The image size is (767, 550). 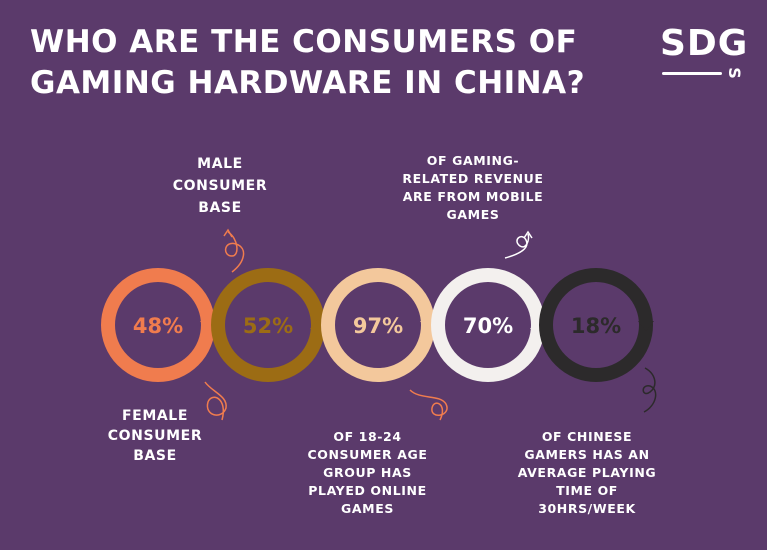 What do you see at coordinates (528, 234) in the screenshot?
I see `arrow-icon-mobile-head` at bounding box center [528, 234].